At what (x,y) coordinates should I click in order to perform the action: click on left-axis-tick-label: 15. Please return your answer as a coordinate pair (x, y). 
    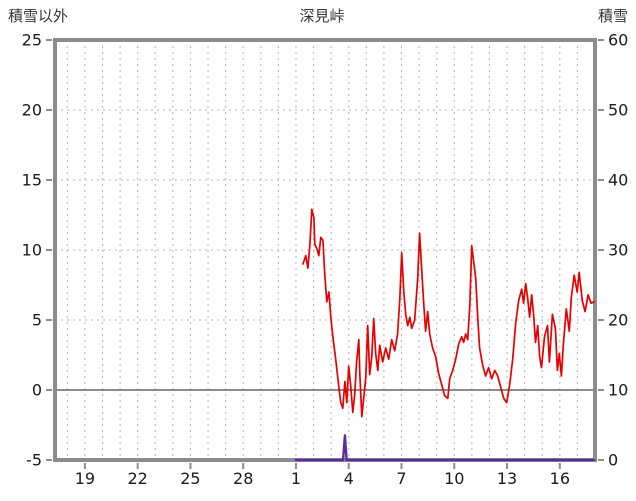
    Looking at the image, I should click on (32, 180).